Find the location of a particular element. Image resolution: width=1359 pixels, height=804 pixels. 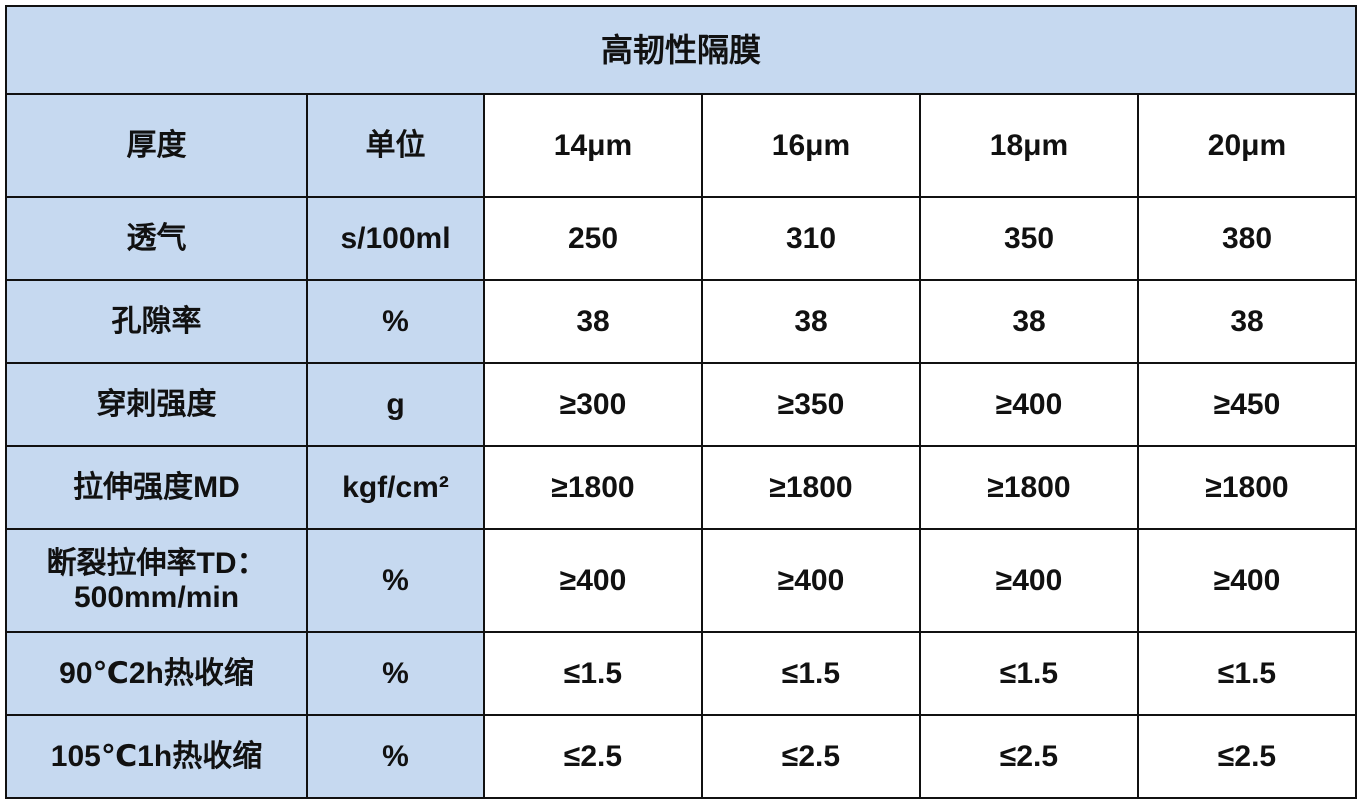

row-unit: s/100ml is located at coordinates (395, 238).